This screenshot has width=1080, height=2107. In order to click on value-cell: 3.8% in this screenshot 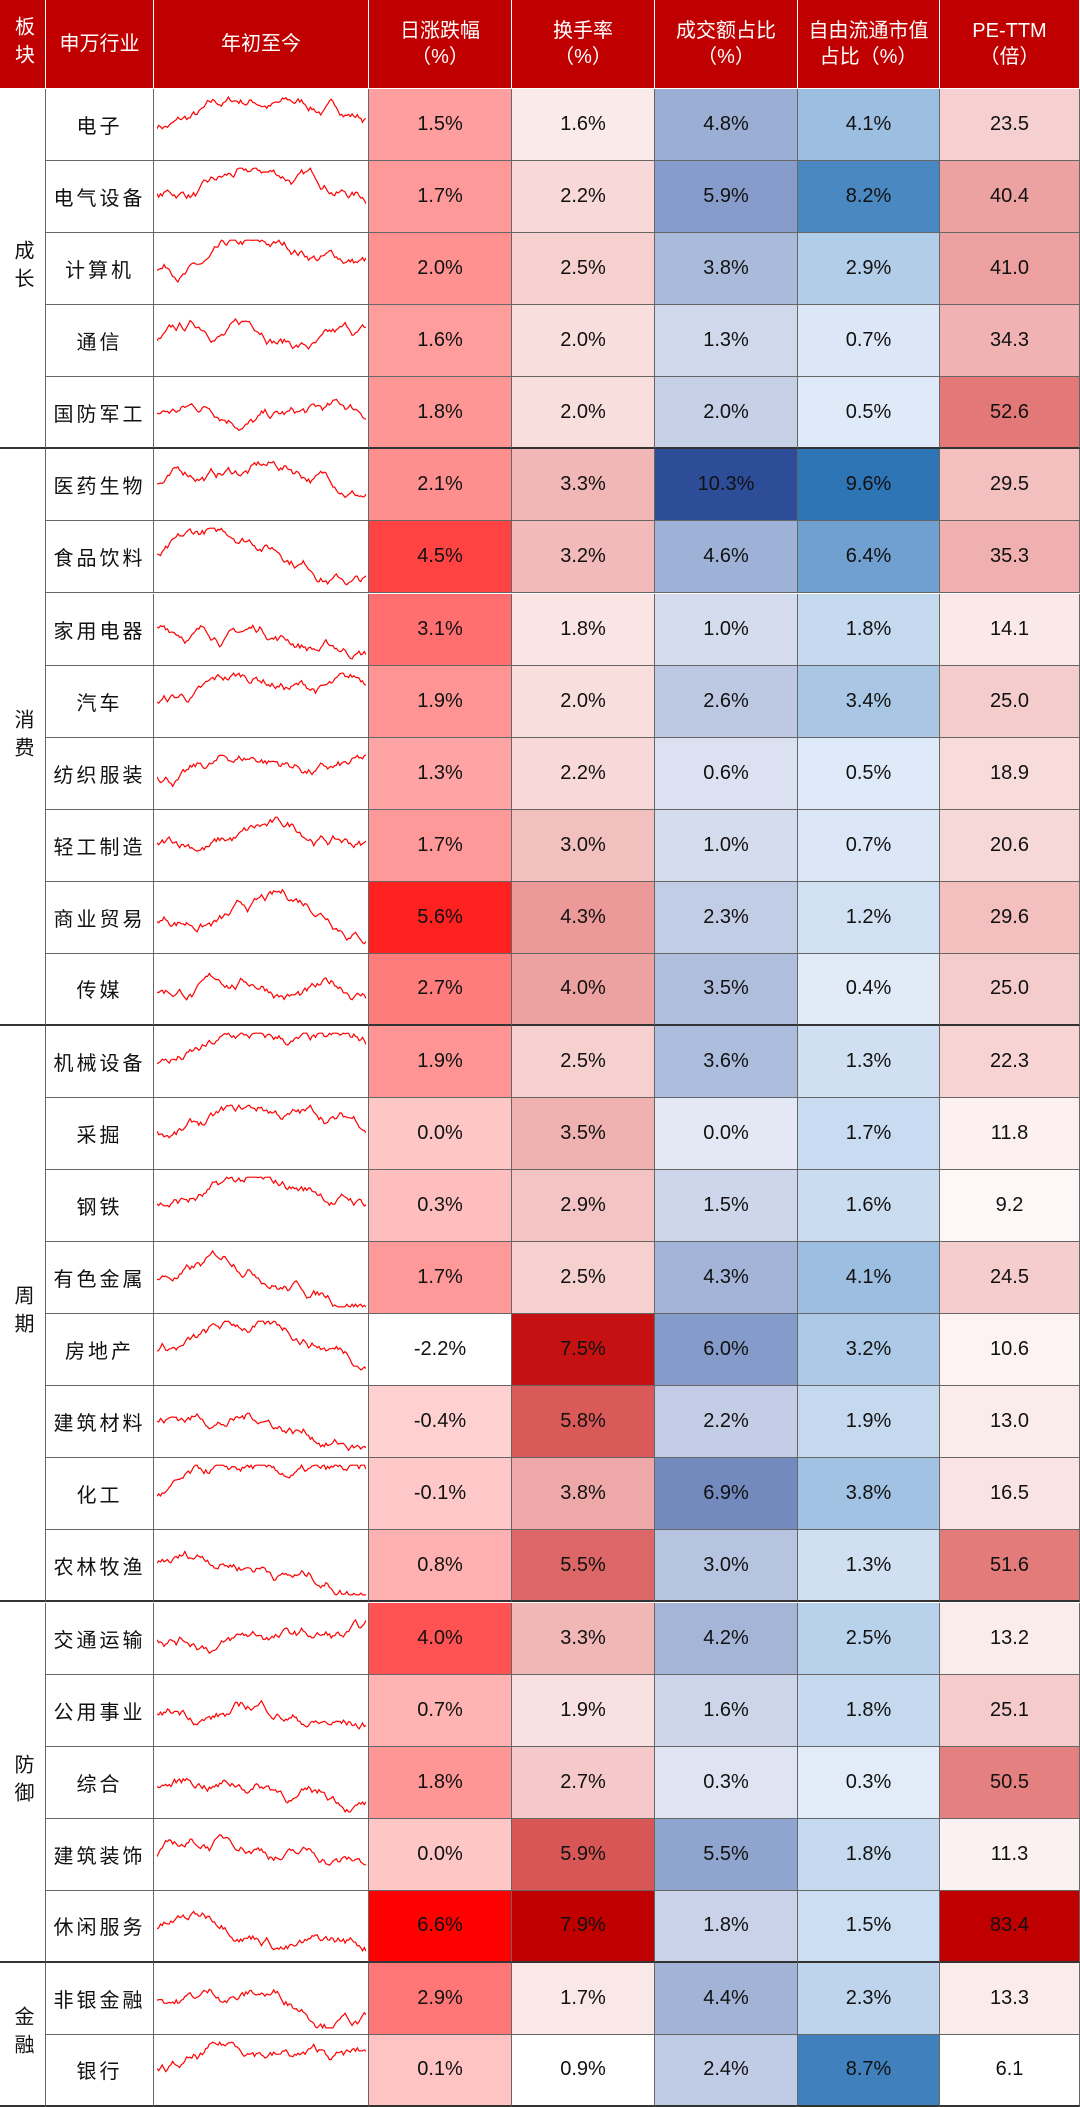, I will do `click(583, 1494)`.